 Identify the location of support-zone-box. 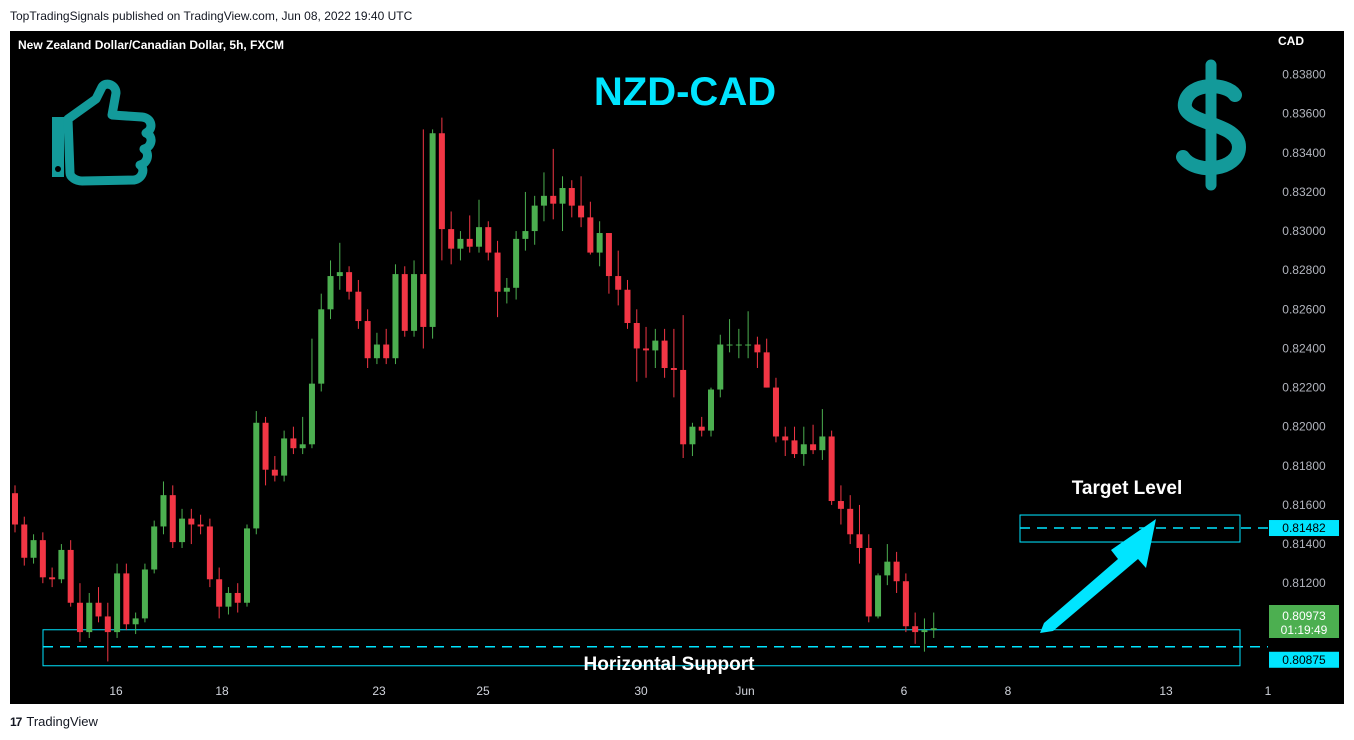
(641, 648).